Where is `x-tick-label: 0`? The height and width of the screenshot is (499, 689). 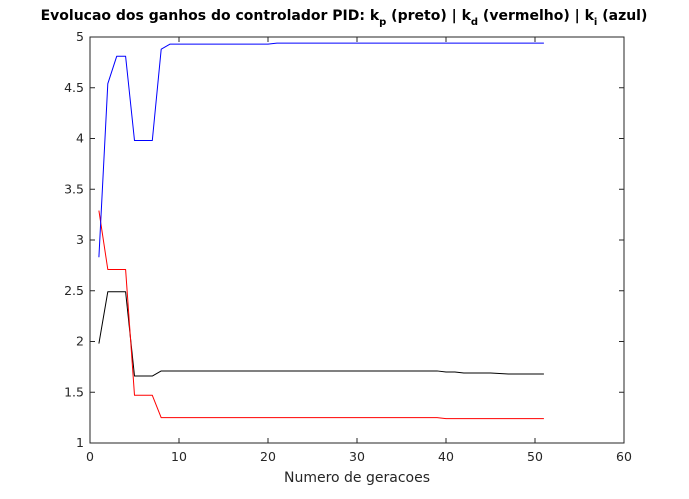
x-tick-label: 0 is located at coordinates (90, 456).